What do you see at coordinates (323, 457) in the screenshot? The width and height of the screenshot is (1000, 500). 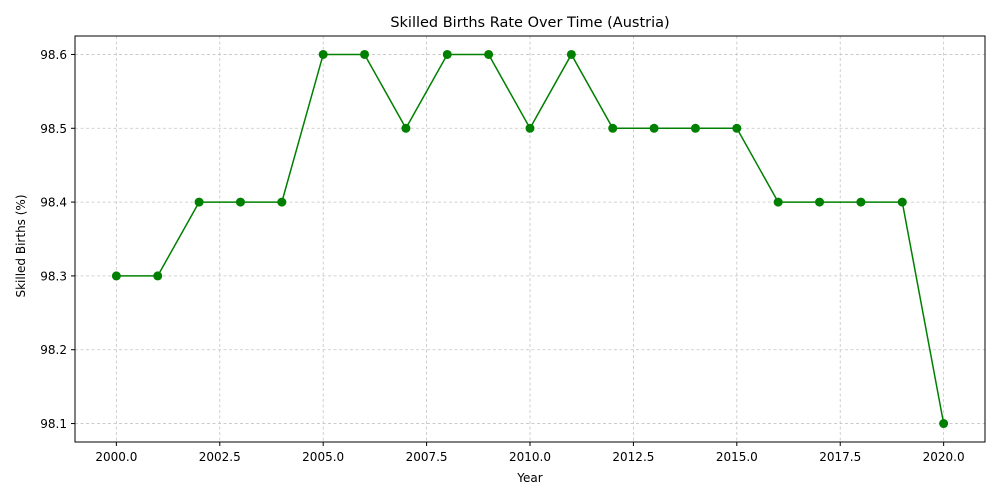 I see `x-tick-label: 2005.0` at bounding box center [323, 457].